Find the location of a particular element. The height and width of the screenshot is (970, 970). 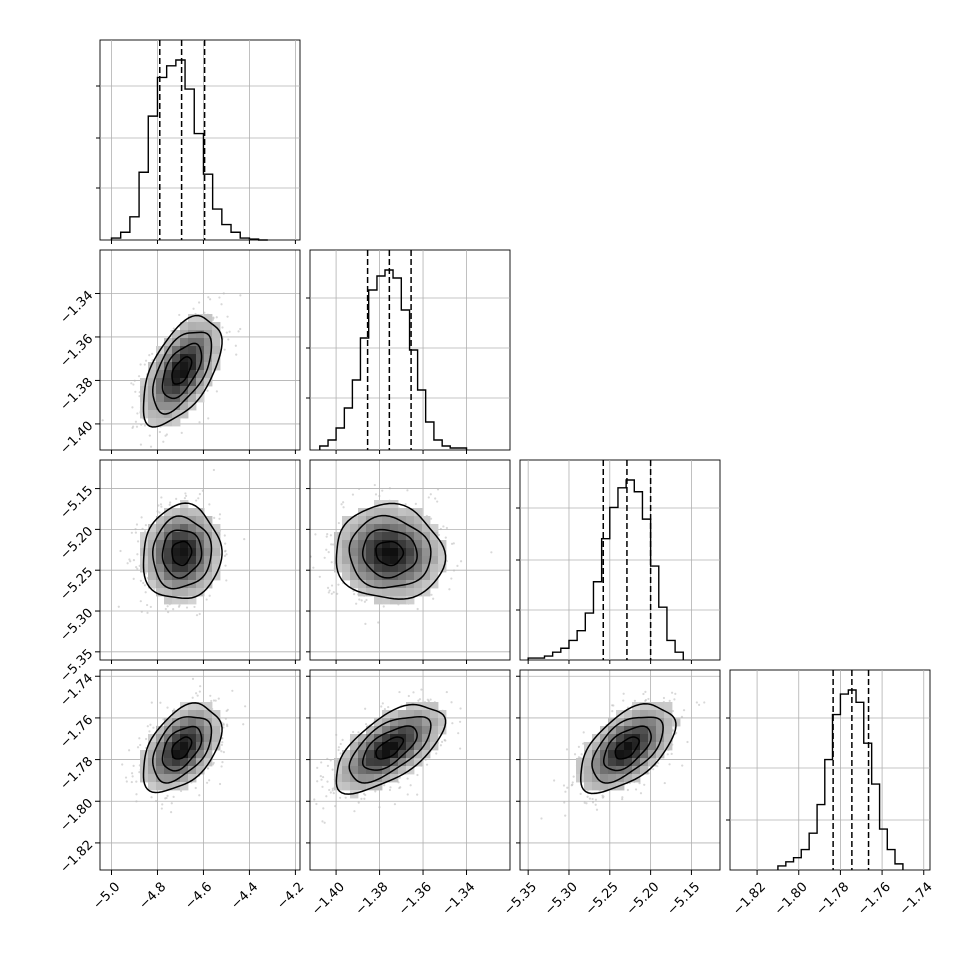

y-tick-label: −5.25 is located at coordinates (77, 584).